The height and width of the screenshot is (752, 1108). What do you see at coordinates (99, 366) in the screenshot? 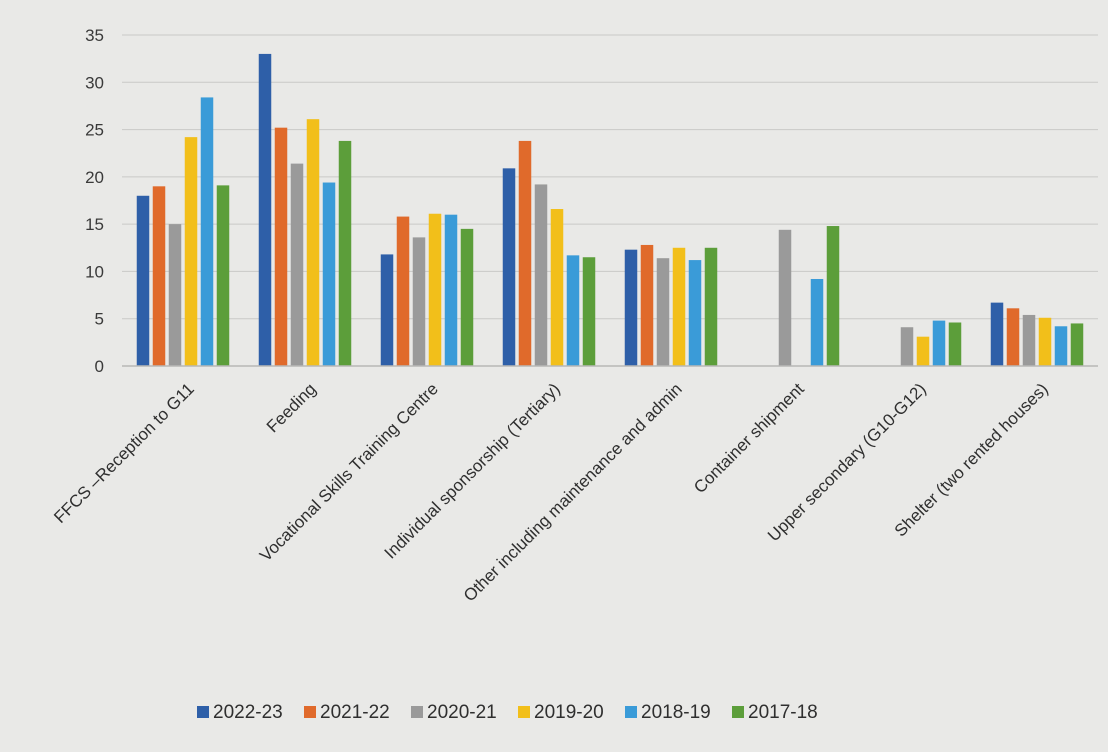
I see `y-tick-label: 0` at bounding box center [99, 366].